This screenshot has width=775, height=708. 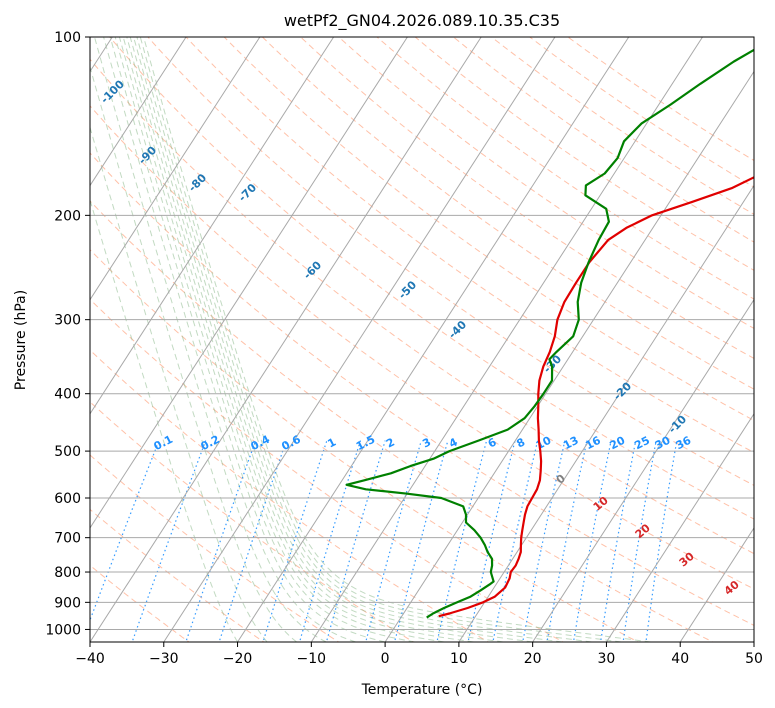 What do you see at coordinates (67, 539) in the screenshot?
I see `y-tick-label: 700` at bounding box center [67, 539].